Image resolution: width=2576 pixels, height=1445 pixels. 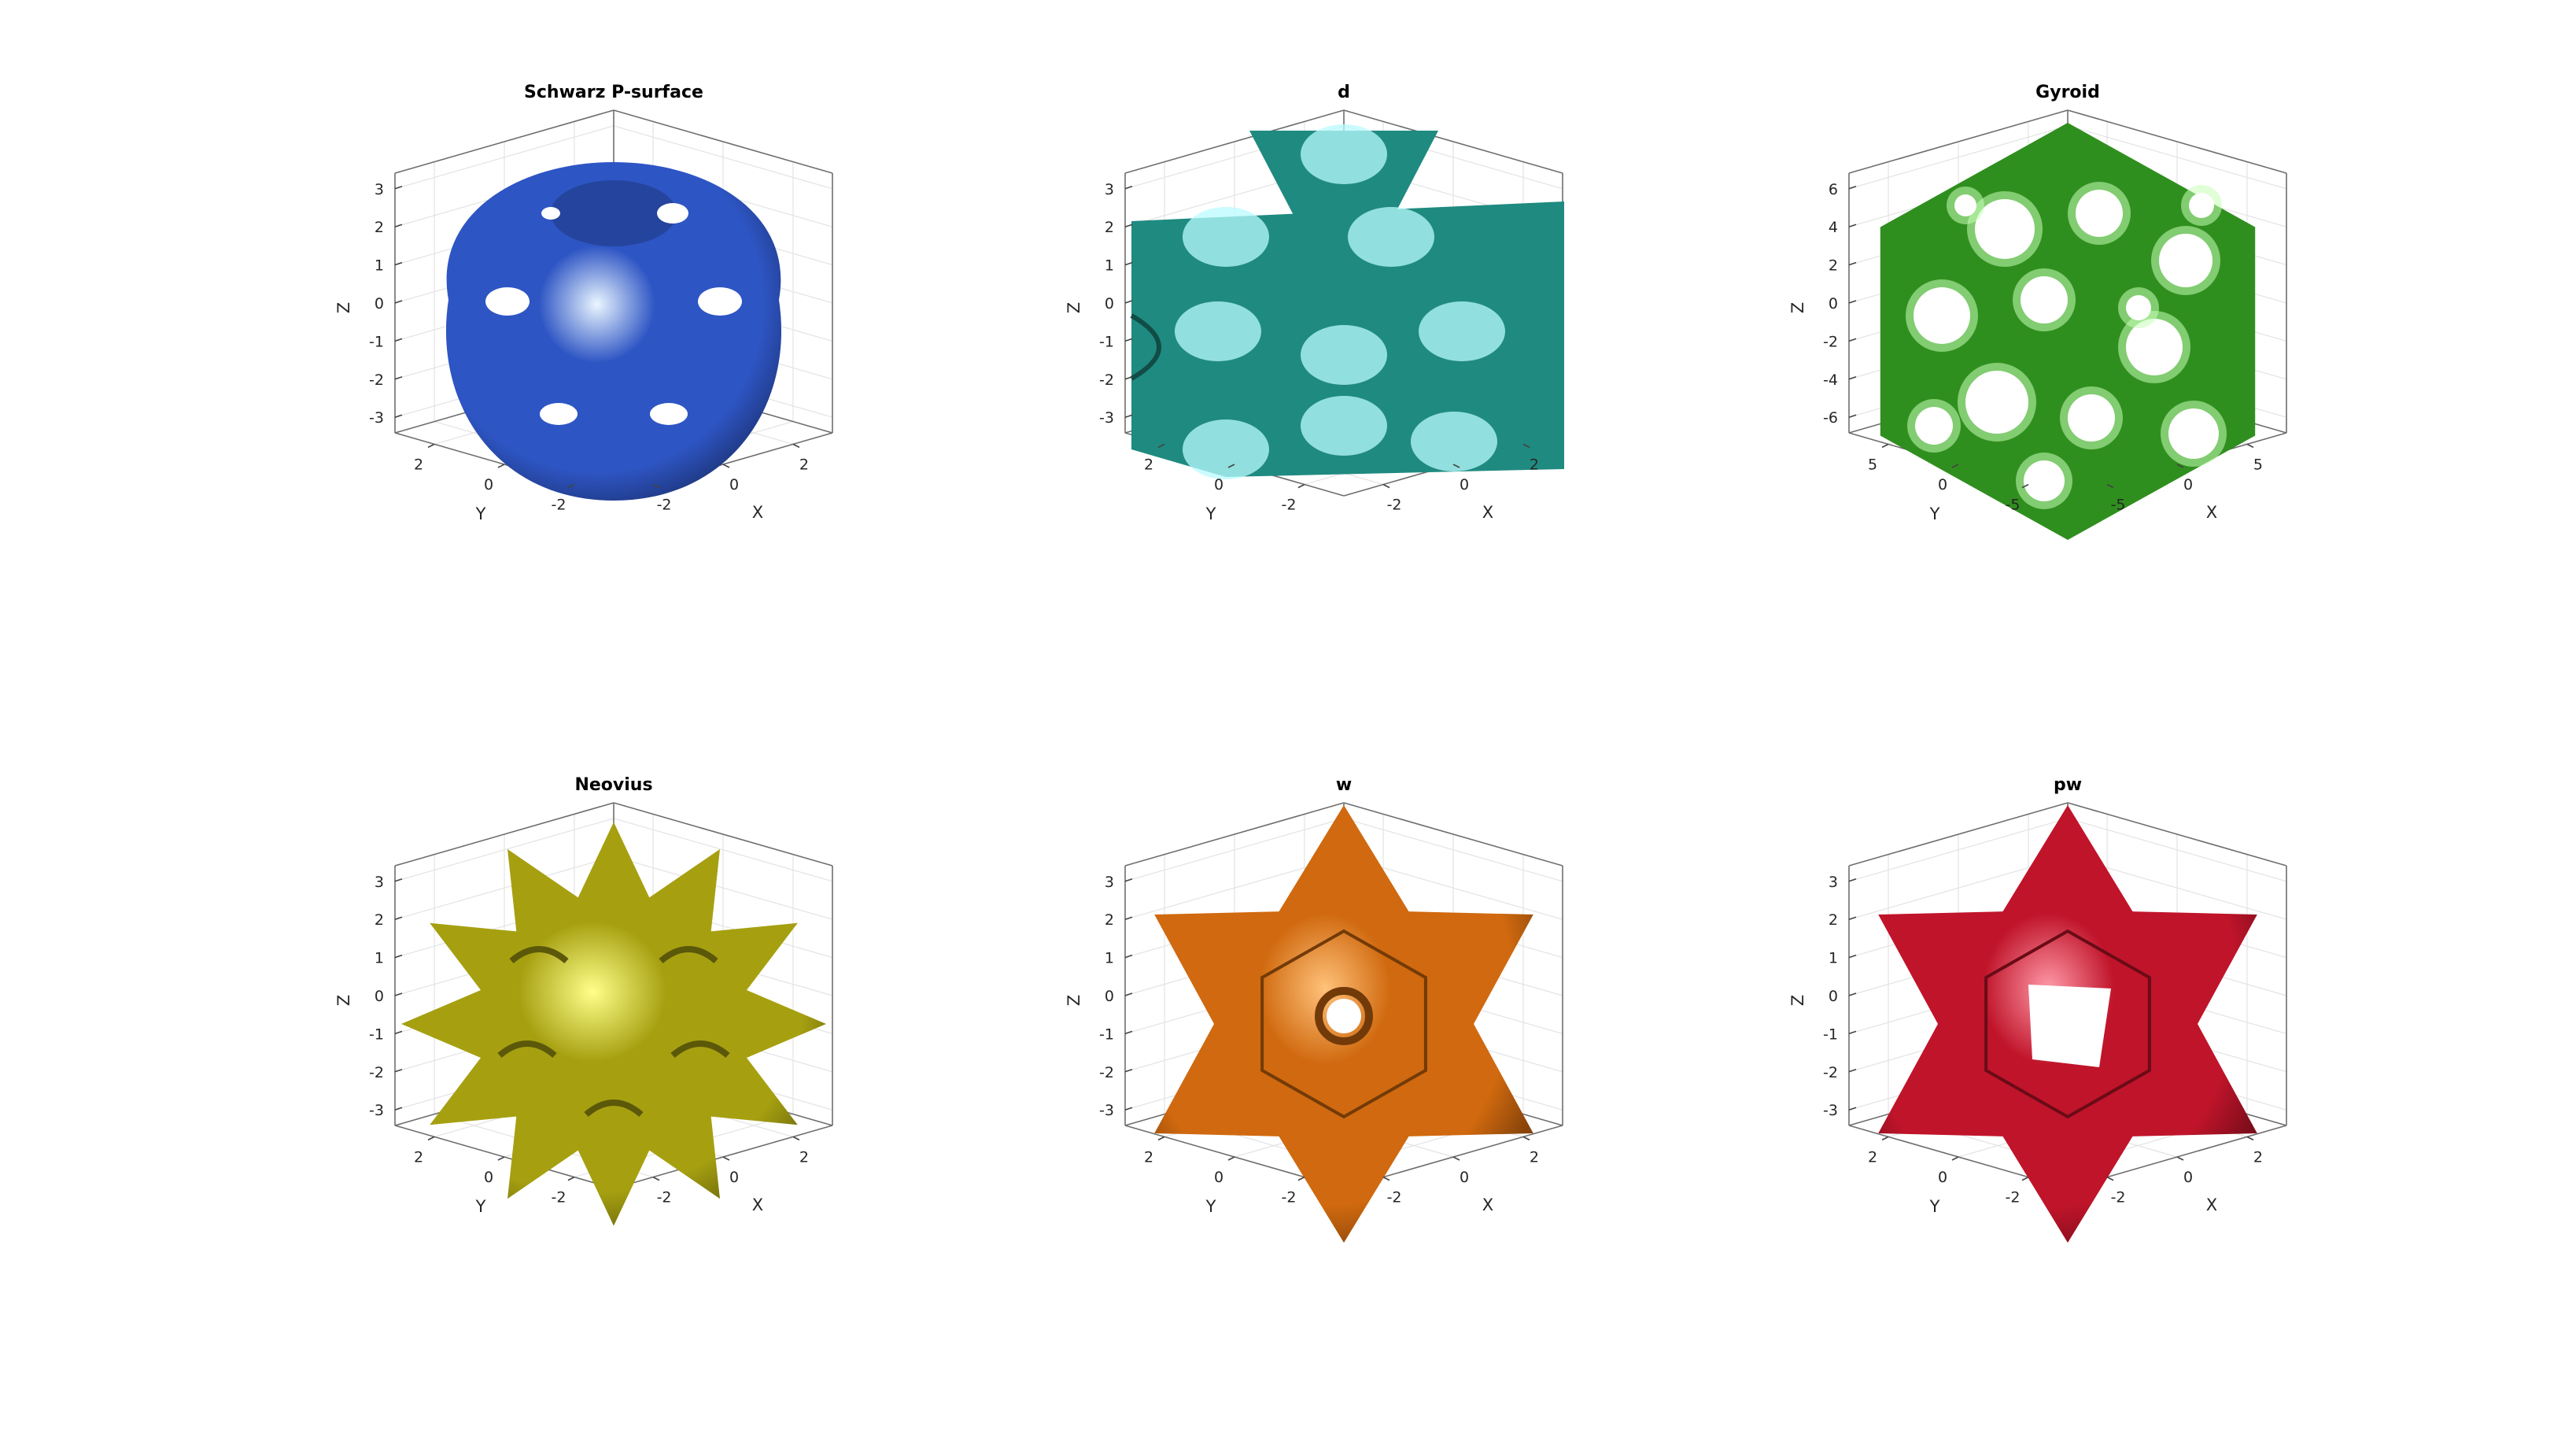 What do you see at coordinates (1344, 785) in the screenshot?
I see `chart-title: w` at bounding box center [1344, 785].